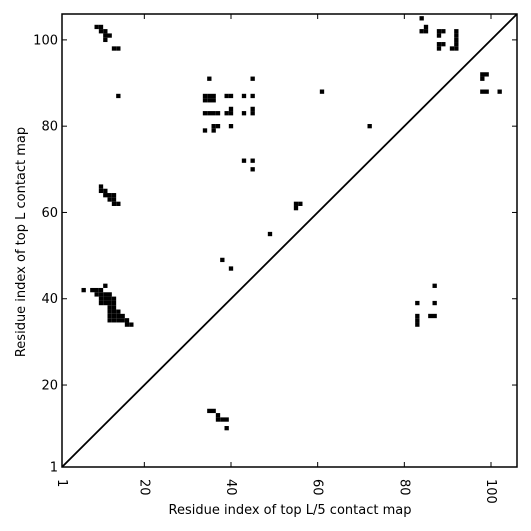 The width and height of the screenshot is (531, 531). I want to click on x-tick-label: 100, so click(490, 491).